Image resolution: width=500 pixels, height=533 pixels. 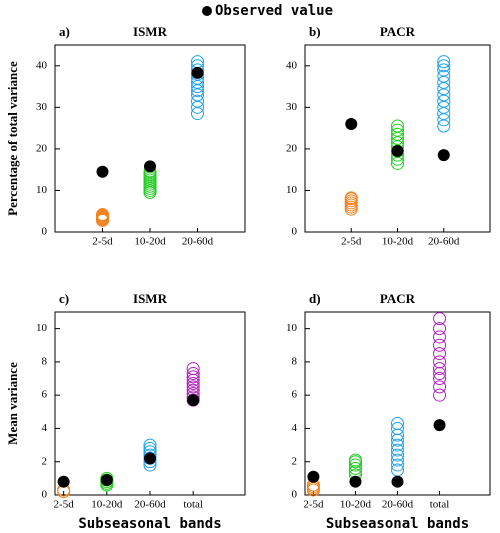 What do you see at coordinates (207, 11) in the screenshot?
I see `legend-marker` at bounding box center [207, 11].